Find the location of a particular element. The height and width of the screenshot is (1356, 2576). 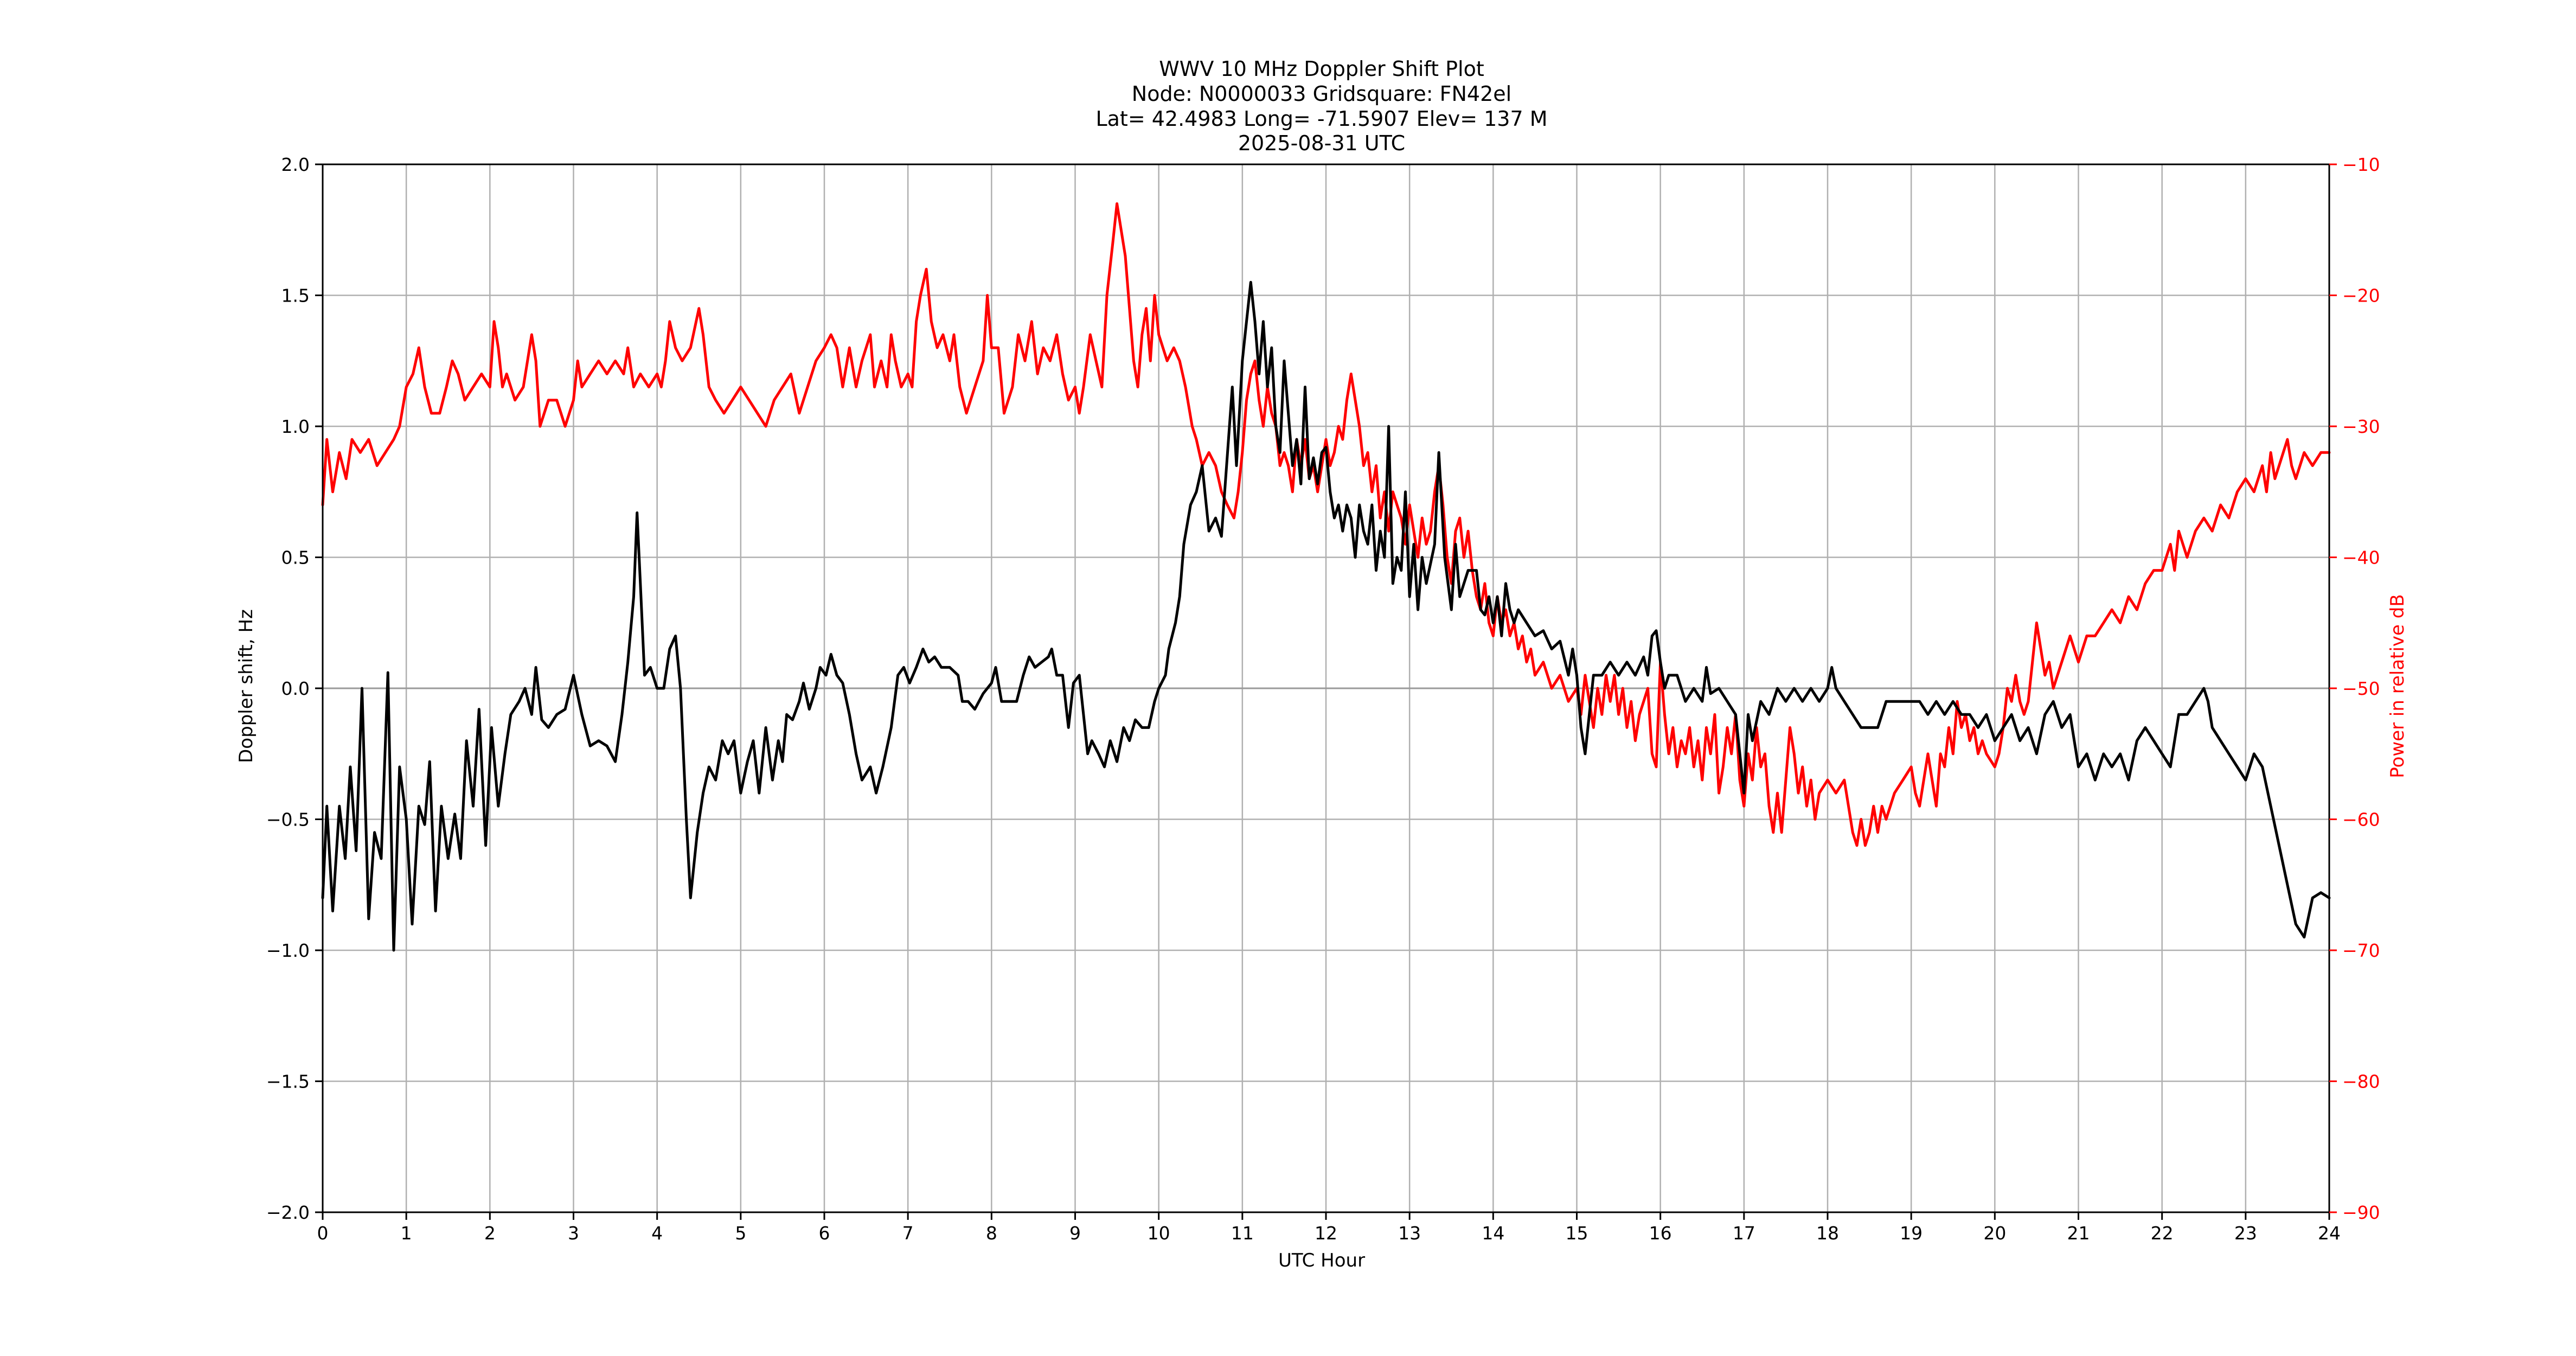

y2-axis-ticks: −10 −20 −30 −40 −50 −60 −70 −80 −90 is located at coordinates (2354, 688).